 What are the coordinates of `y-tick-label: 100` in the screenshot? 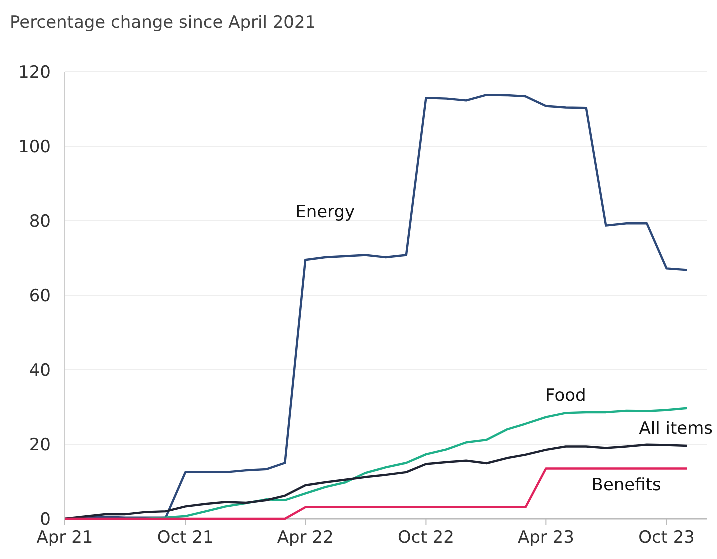 It's located at (34, 147).